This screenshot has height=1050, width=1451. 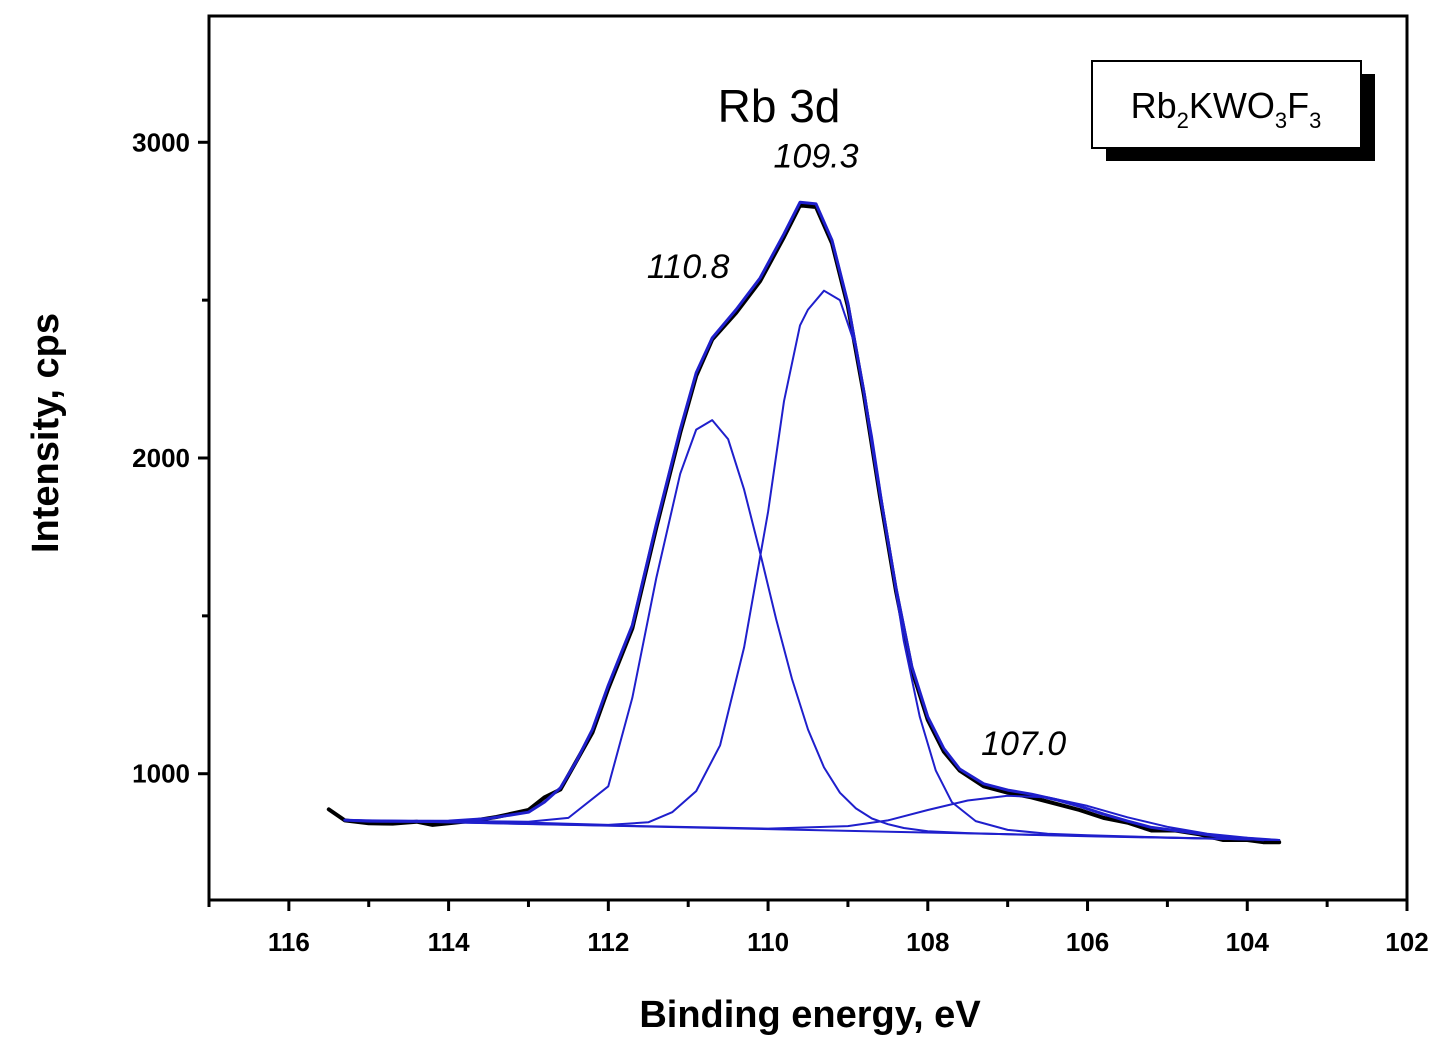 What do you see at coordinates (1281, 120) in the screenshot?
I see `legend-sub-kwo: 3` at bounding box center [1281, 120].